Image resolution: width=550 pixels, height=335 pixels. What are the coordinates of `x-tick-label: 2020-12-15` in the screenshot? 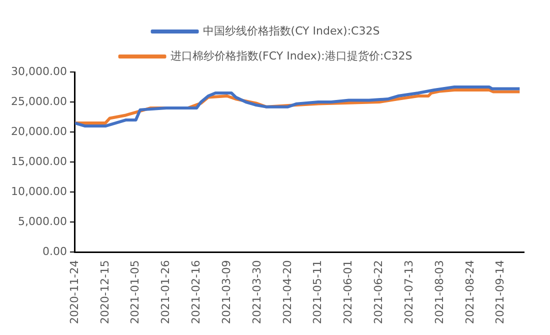 It's located at (105, 292).